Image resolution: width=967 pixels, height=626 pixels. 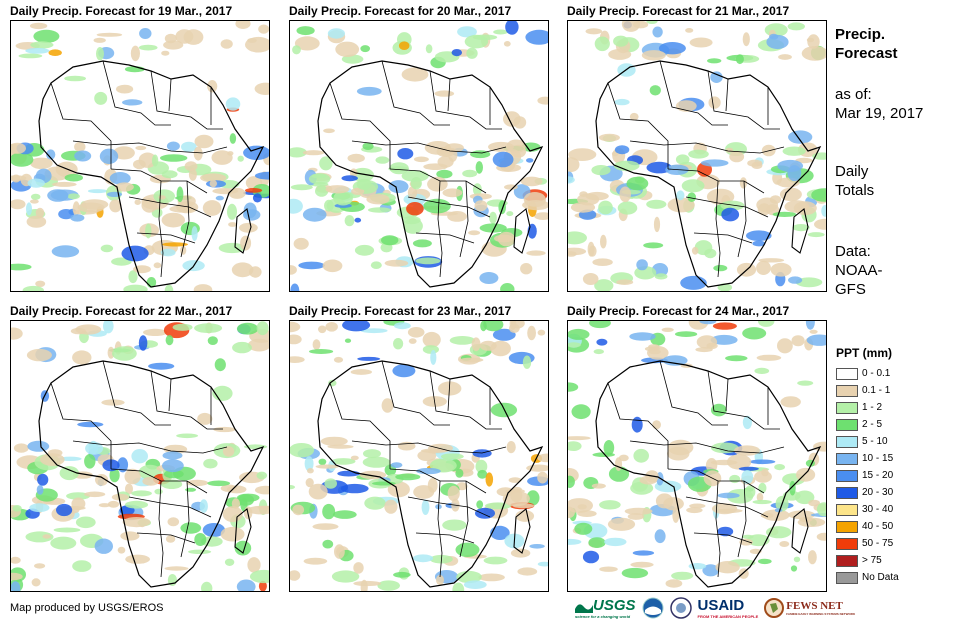 What do you see at coordinates (859, 407) in the screenshot?
I see `legend-item: 1 - 2` at bounding box center [859, 407].